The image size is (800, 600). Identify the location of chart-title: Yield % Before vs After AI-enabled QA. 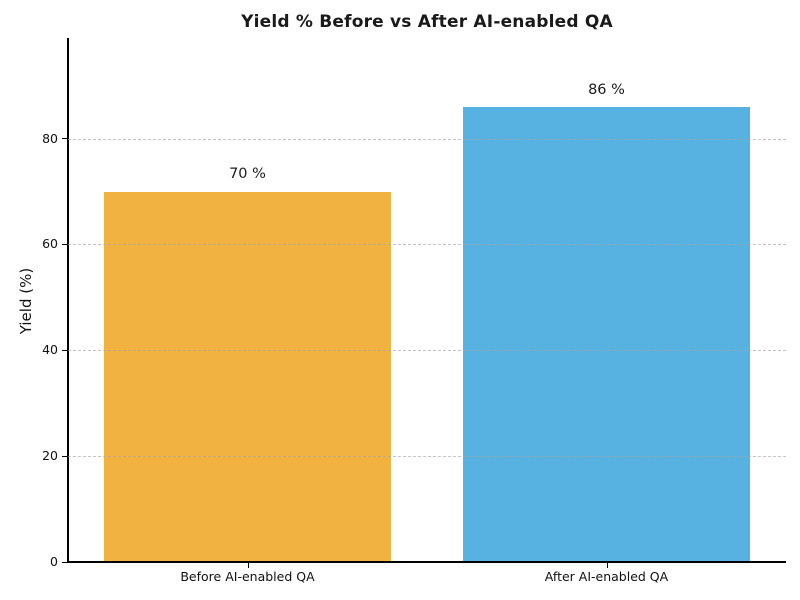
(427, 22).